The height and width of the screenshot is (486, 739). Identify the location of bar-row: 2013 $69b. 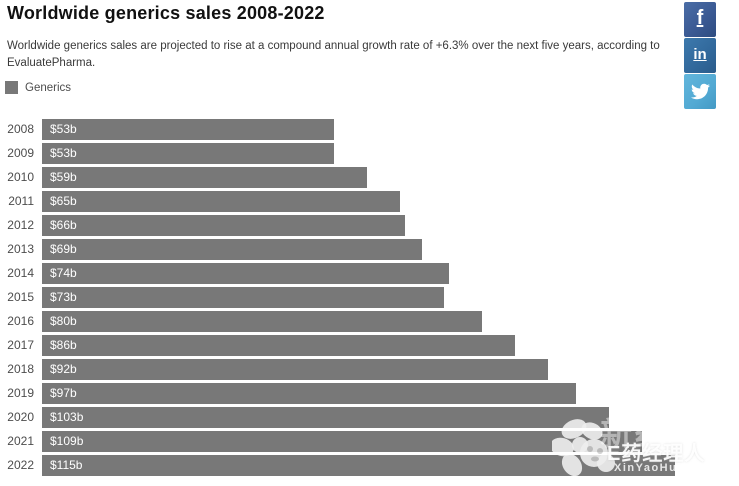
(369, 251).